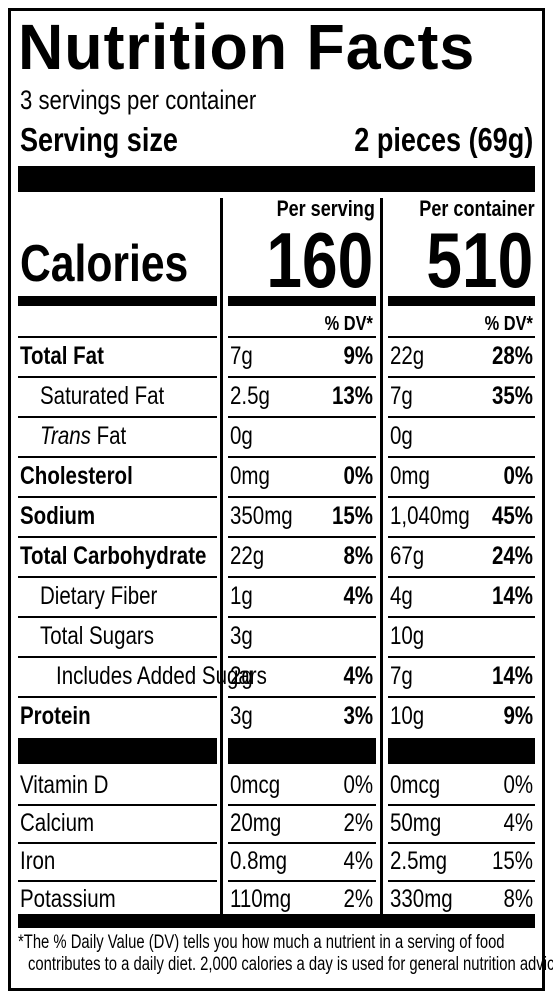 The height and width of the screenshot is (1000, 553). Describe the element at coordinates (57, 823) in the screenshot. I see `vitamin-label-text: Calcium` at that location.